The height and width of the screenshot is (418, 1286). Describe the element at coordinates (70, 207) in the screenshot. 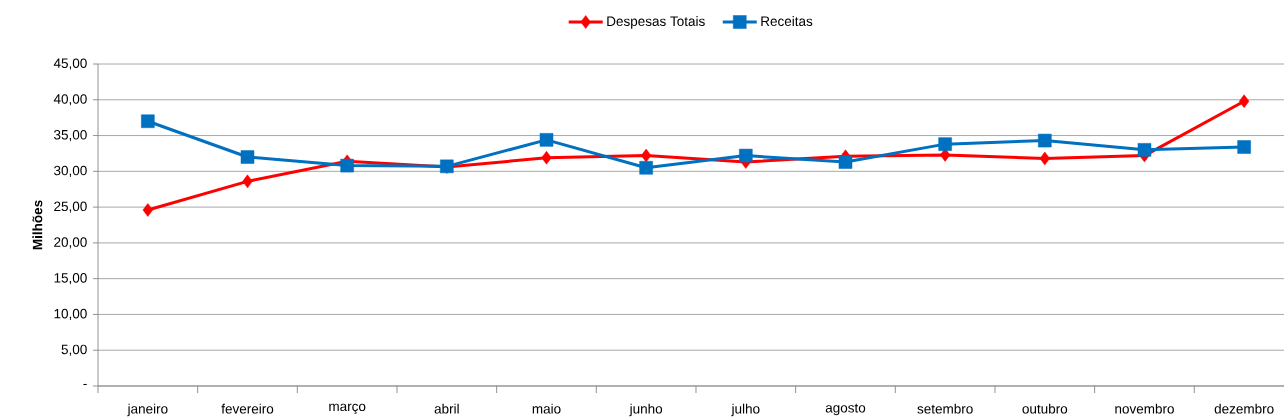

I see `y-tick-label: 25,00` at that location.